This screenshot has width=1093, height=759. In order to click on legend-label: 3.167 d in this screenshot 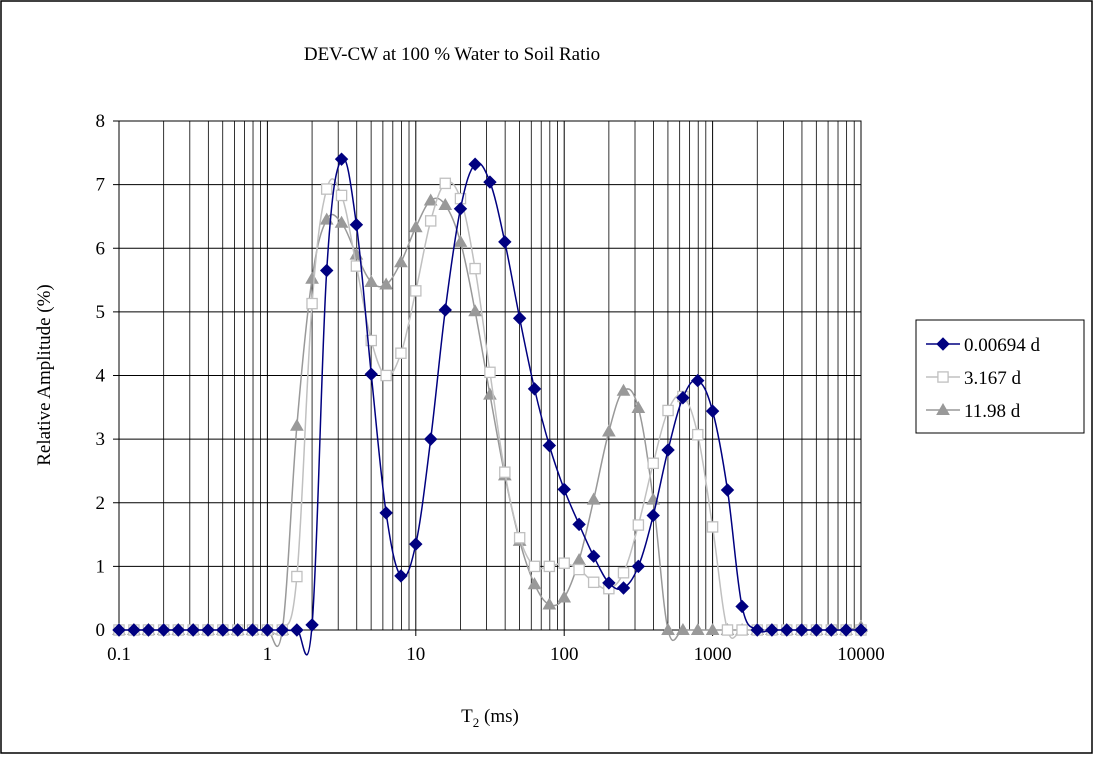, I will do `click(993, 378)`.